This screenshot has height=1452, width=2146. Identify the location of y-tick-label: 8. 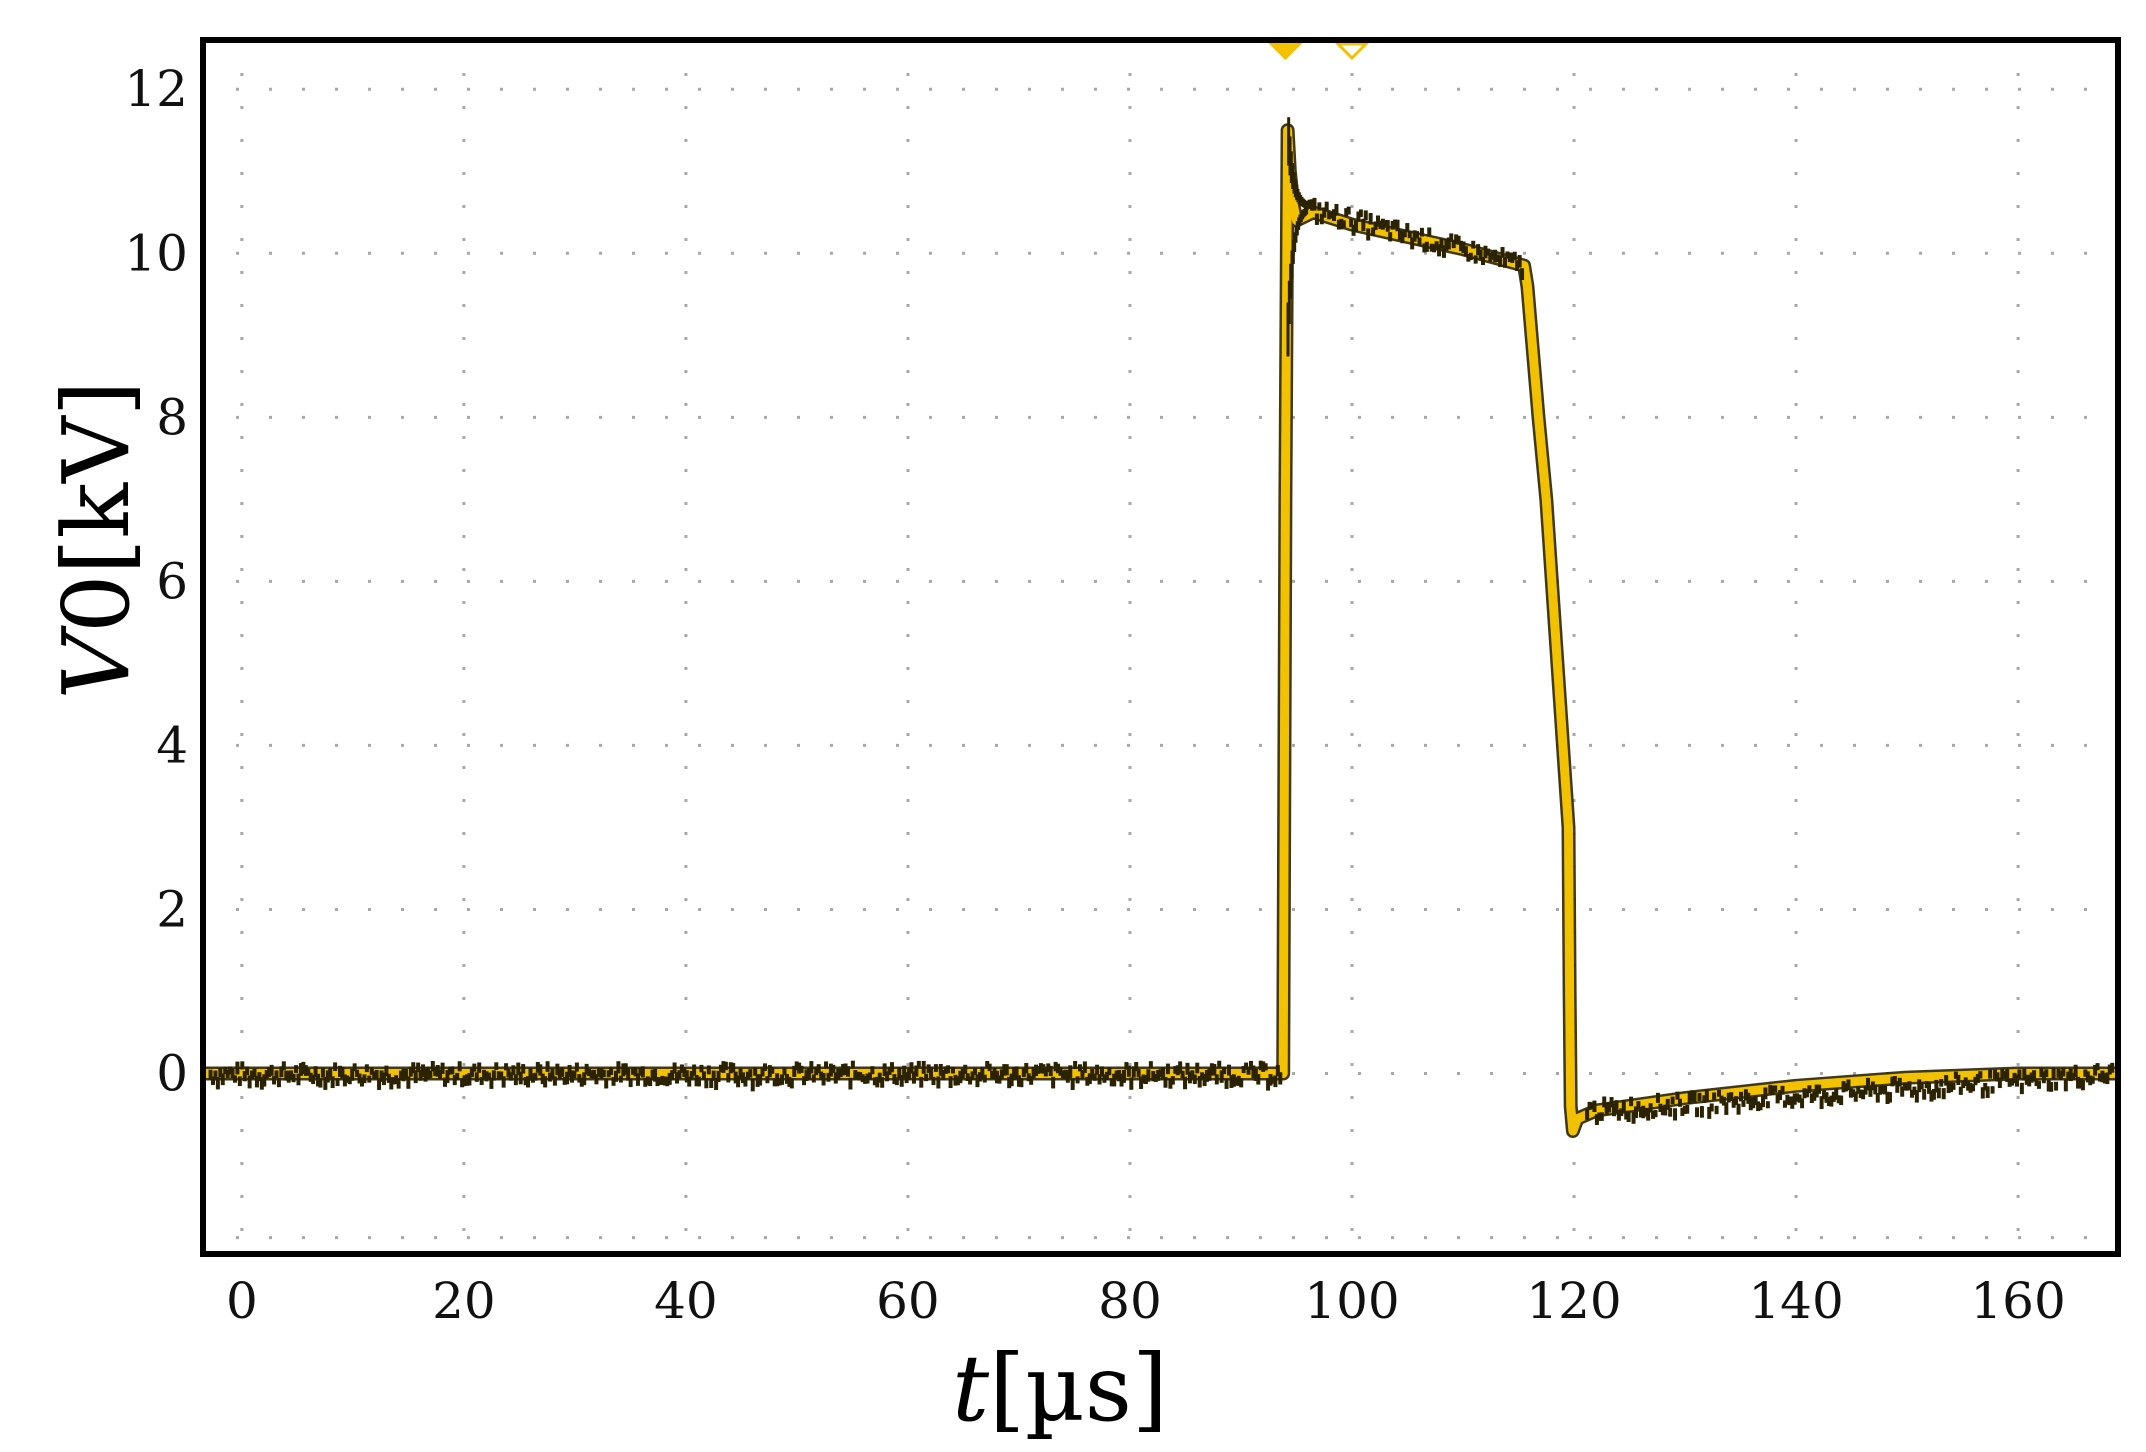
(172, 417).